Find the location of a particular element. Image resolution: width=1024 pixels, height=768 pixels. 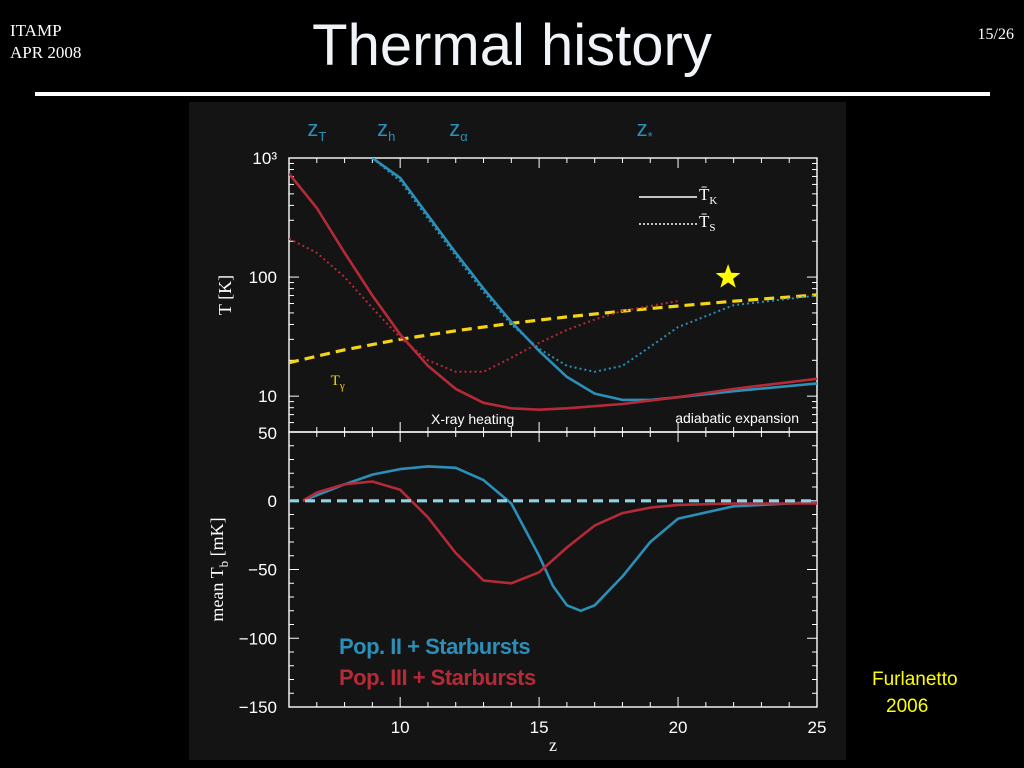

annotation-adiabatic-expansion: adiabatic expansion is located at coordinates (737, 418).